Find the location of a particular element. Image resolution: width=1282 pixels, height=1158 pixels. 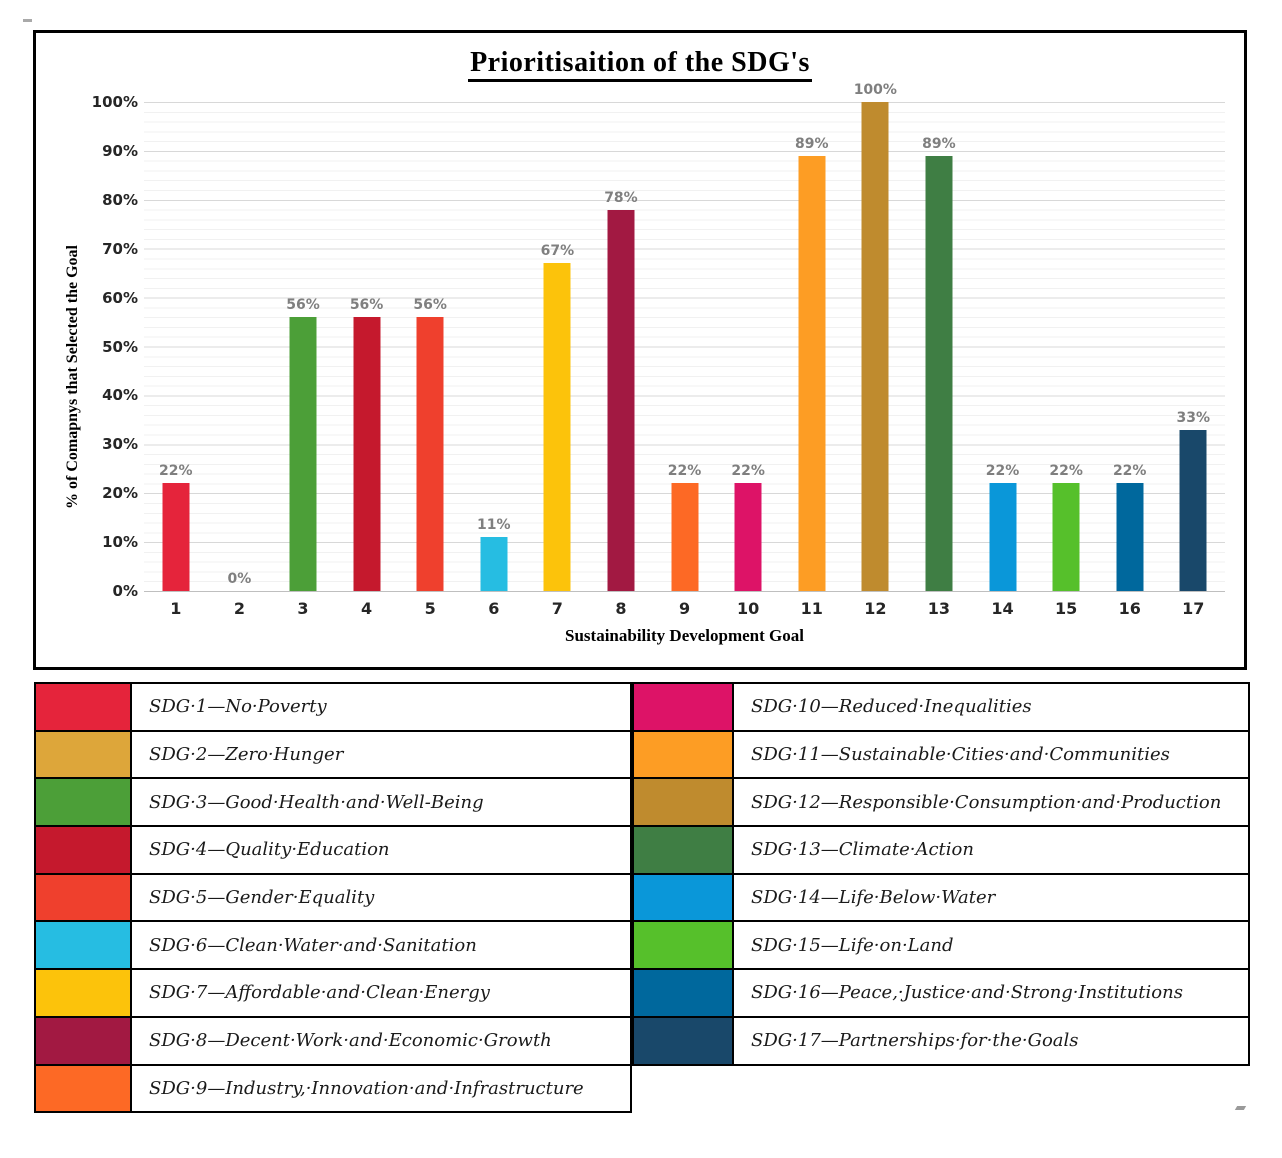

legend-row: SDG·5—Gender·Equality is located at coordinates (333, 898).